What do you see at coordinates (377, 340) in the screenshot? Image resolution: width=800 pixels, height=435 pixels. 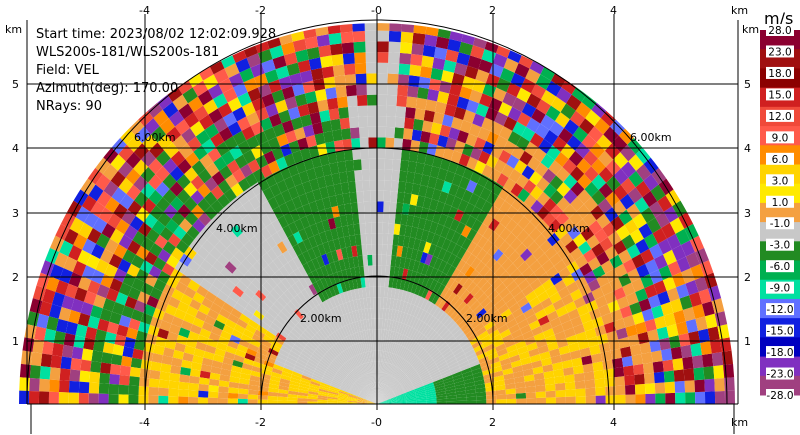 I see `range-ring-2km` at bounding box center [377, 340].